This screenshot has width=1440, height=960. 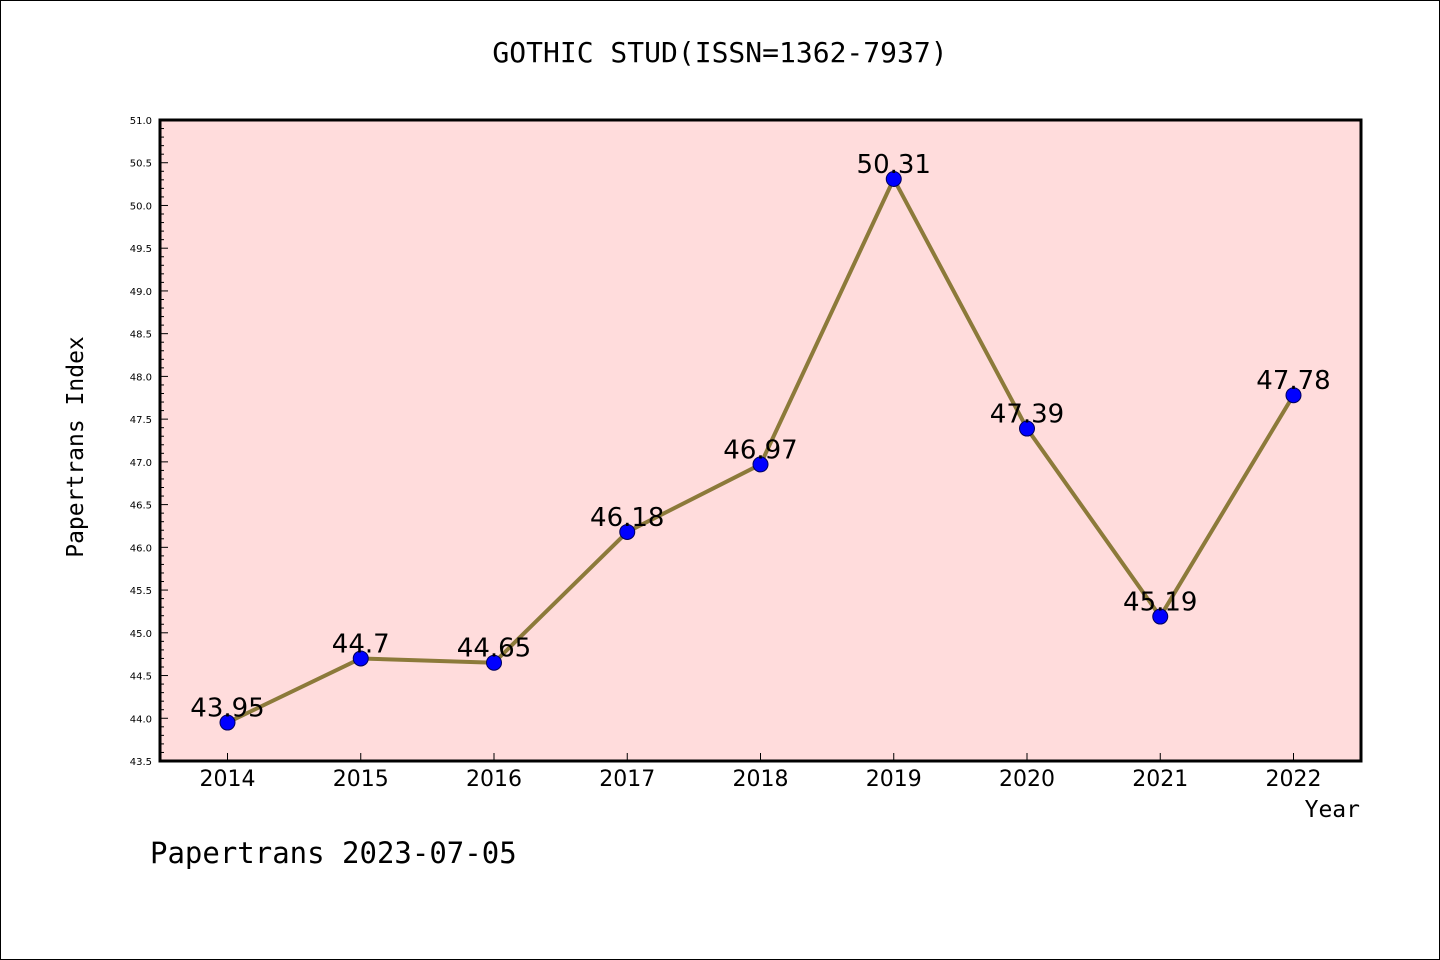 What do you see at coordinates (141, 762) in the screenshot?
I see `y-tick-label: 43.5` at bounding box center [141, 762].